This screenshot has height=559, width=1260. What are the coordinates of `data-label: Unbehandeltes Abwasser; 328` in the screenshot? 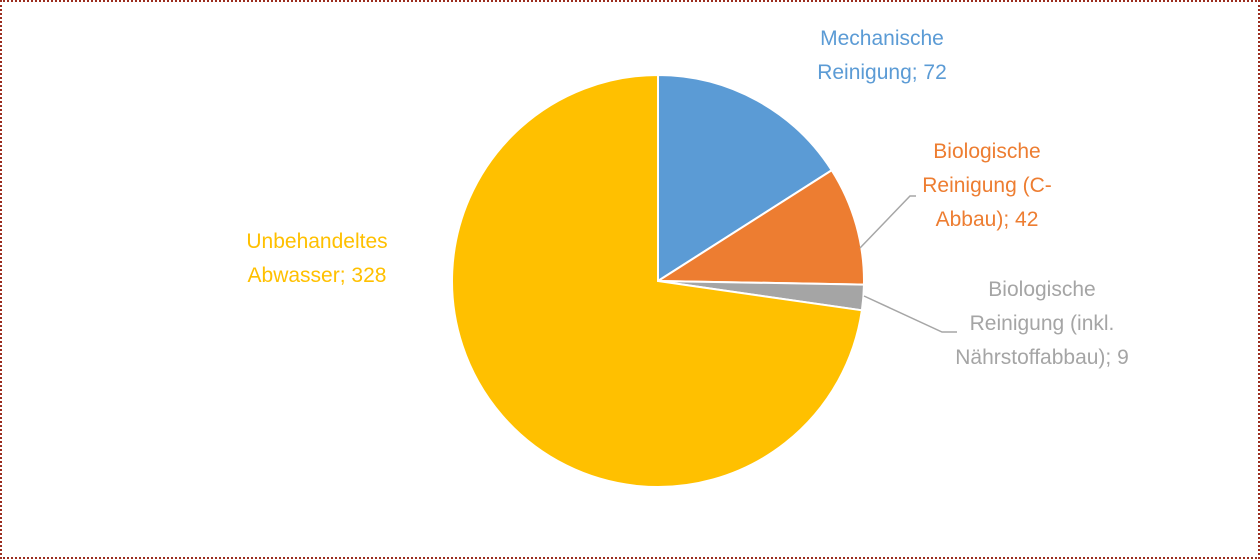 It's located at (317, 258).